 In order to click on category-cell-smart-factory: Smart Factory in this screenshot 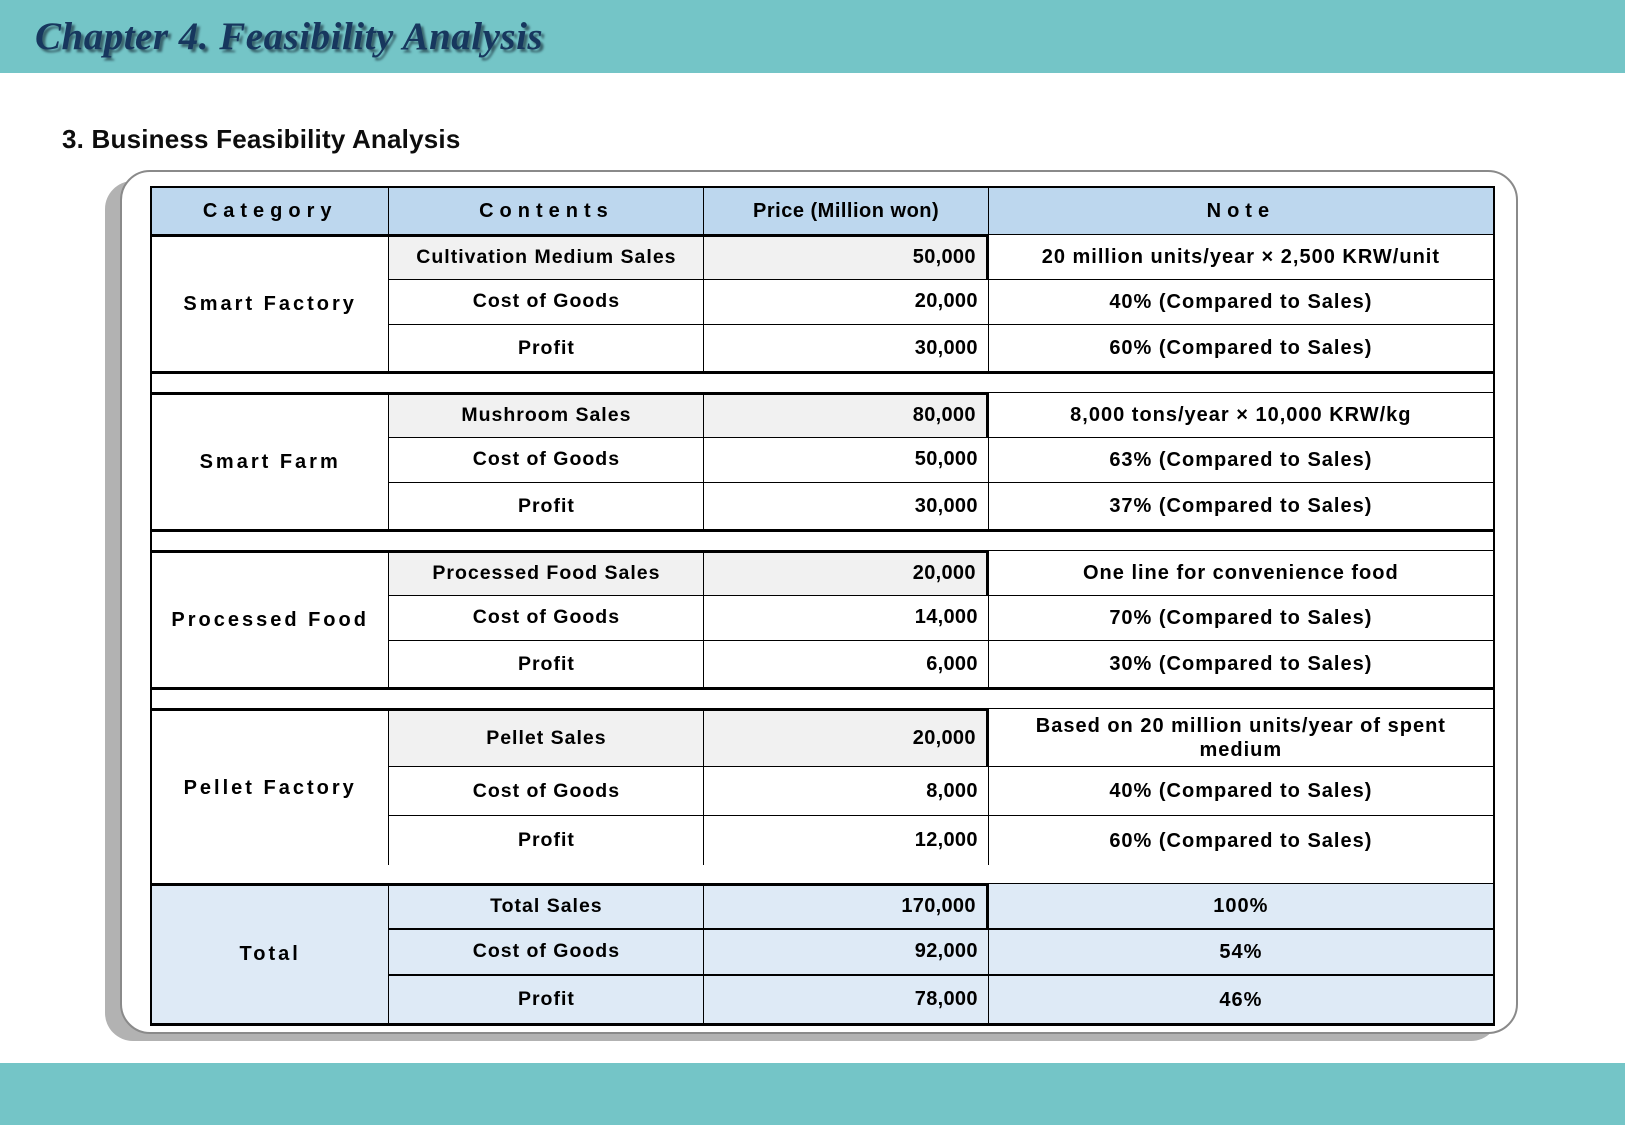, I will do `click(271, 302)`.